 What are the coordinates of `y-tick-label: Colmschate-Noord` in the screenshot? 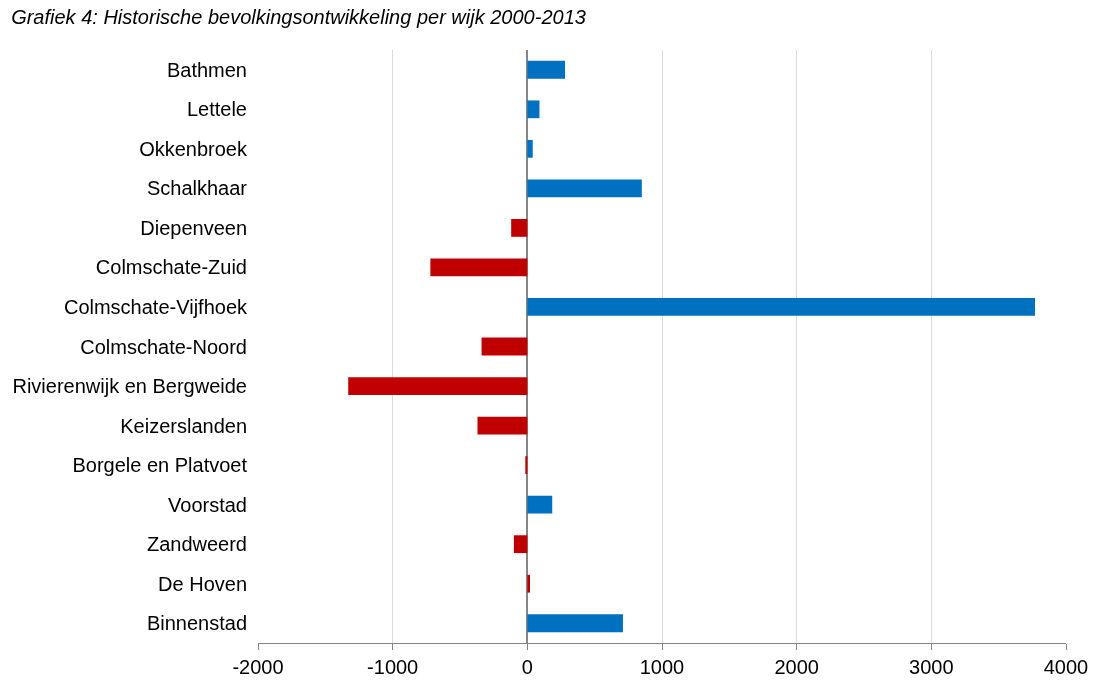 It's located at (163, 346).